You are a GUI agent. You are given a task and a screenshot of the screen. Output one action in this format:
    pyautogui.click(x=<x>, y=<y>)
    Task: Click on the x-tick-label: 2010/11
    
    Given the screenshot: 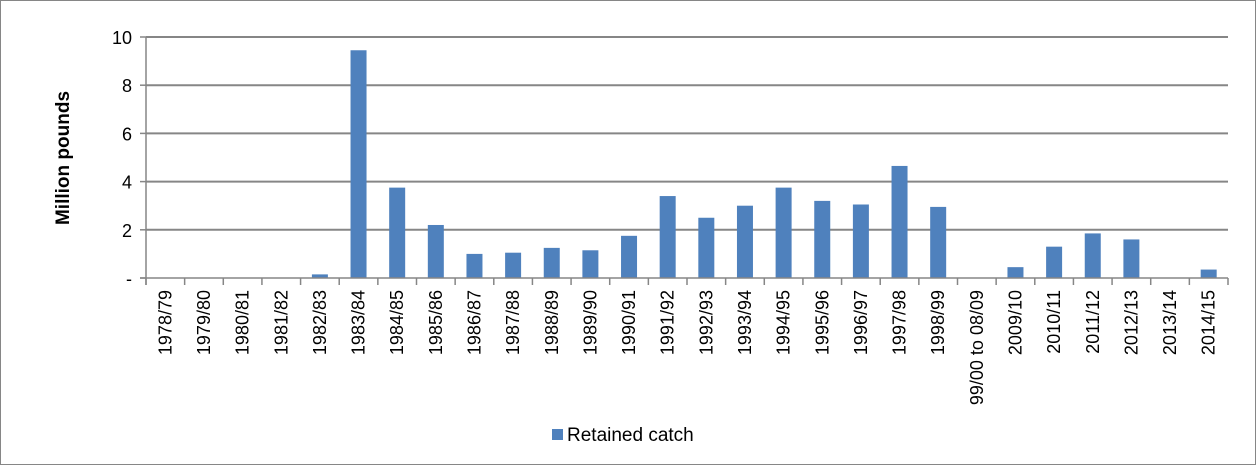 What is the action you would take?
    pyautogui.click(x=1054, y=322)
    